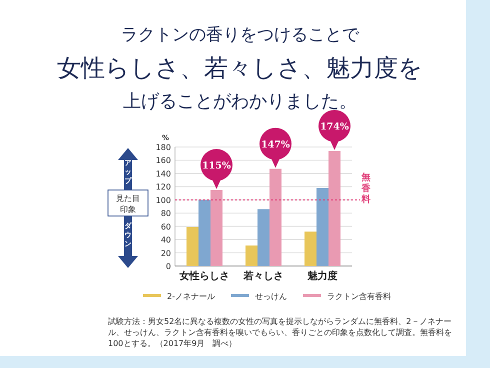 The height and width of the screenshot is (368, 490). What do you see at coordinates (204, 276) in the screenshot?
I see `x-tick-label: 女性らしさ` at bounding box center [204, 276].